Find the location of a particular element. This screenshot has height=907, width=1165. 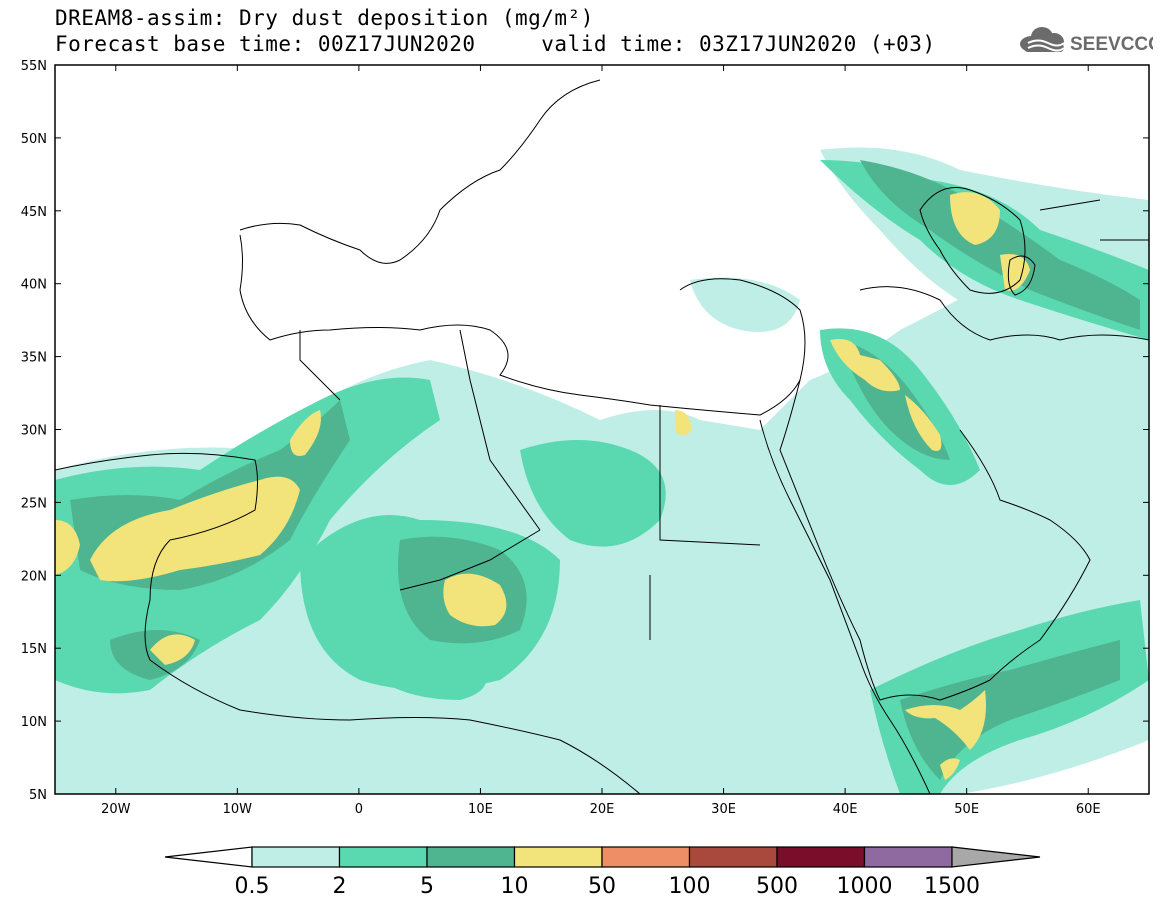

lat-label: 20N is located at coordinates (34, 576).